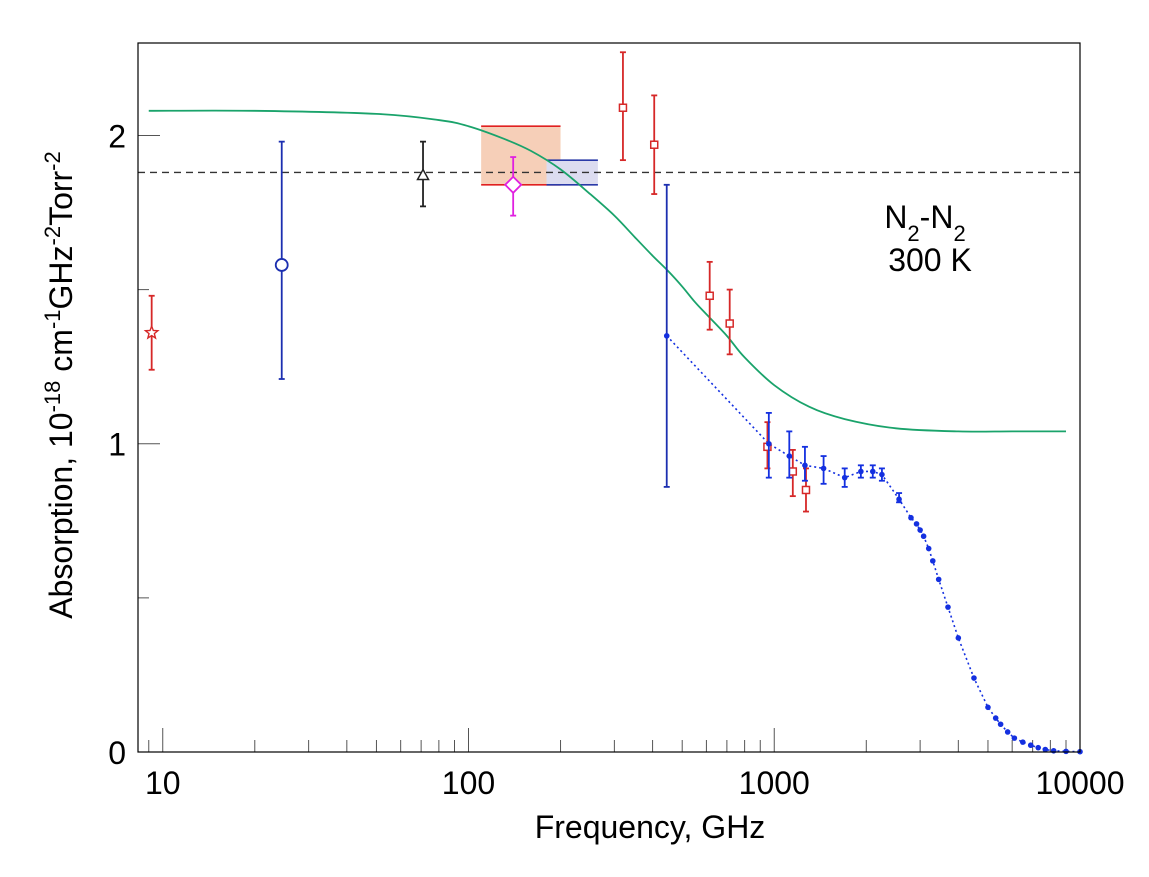  Describe the element at coordinates (52, 319) in the screenshot. I see `y-axis-title-sup: -1` at that location.